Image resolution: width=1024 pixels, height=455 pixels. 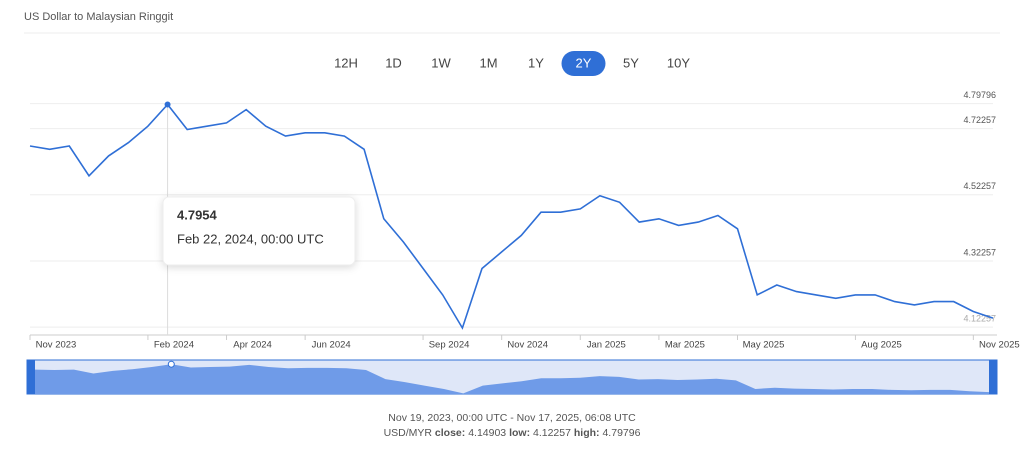 I want to click on x-tick-label: Jun 2024, so click(x=331, y=345).